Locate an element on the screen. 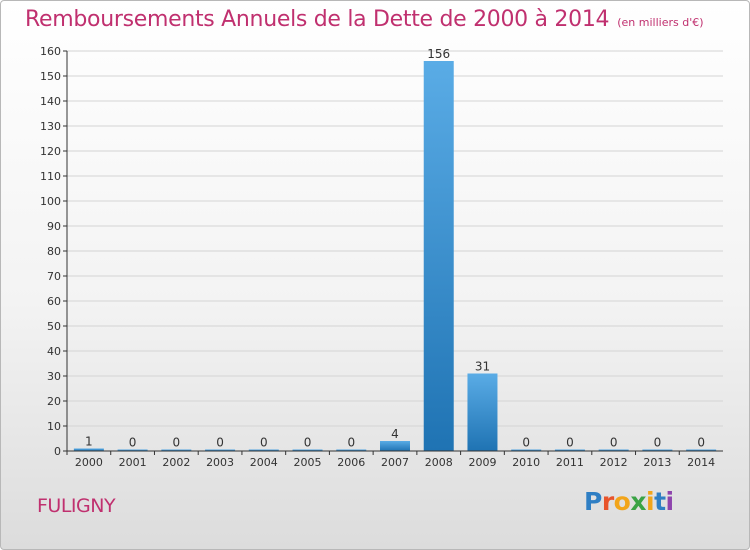  y-tick-label: 70 is located at coordinates (54, 276).